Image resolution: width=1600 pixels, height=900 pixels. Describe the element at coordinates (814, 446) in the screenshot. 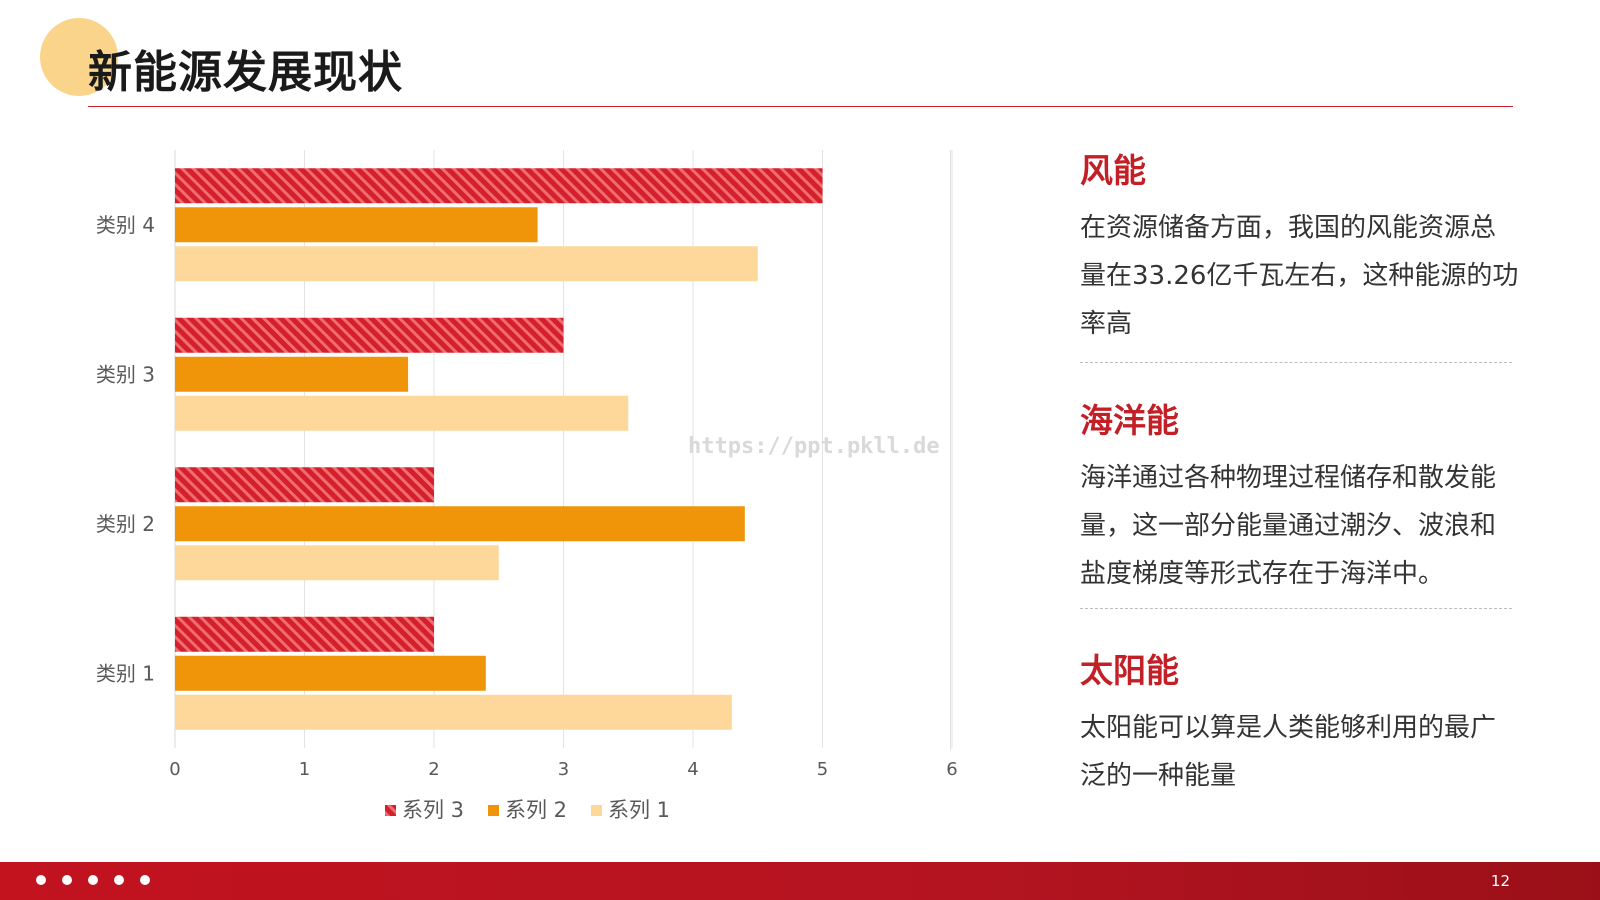

I see `watermark-text: https://ppt.pkll.de` at that location.